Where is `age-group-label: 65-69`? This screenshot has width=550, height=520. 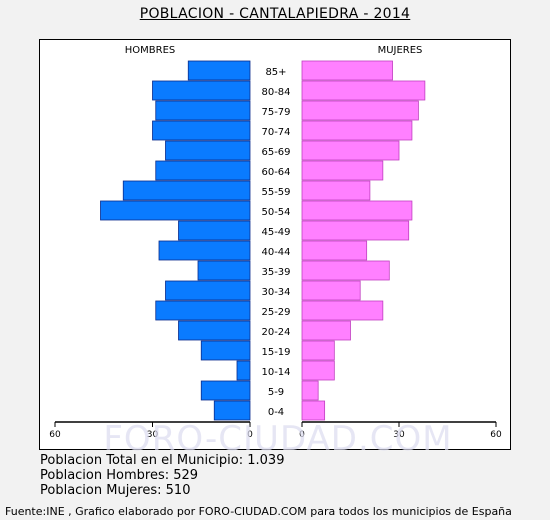 age-group-label: 65-69 is located at coordinates (275, 152).